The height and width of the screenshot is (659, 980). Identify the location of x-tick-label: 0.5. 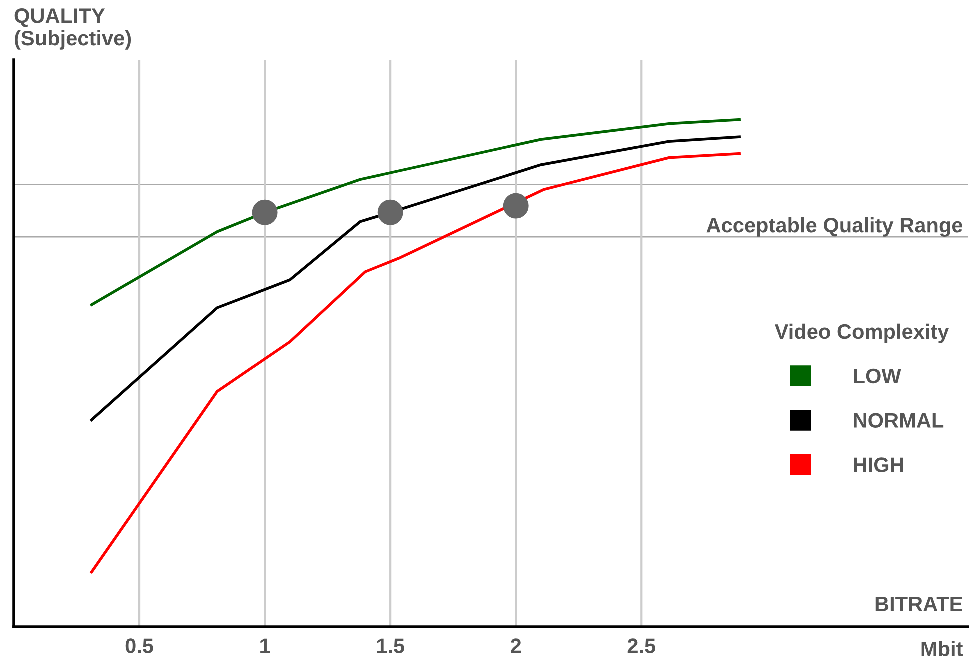
(140, 646).